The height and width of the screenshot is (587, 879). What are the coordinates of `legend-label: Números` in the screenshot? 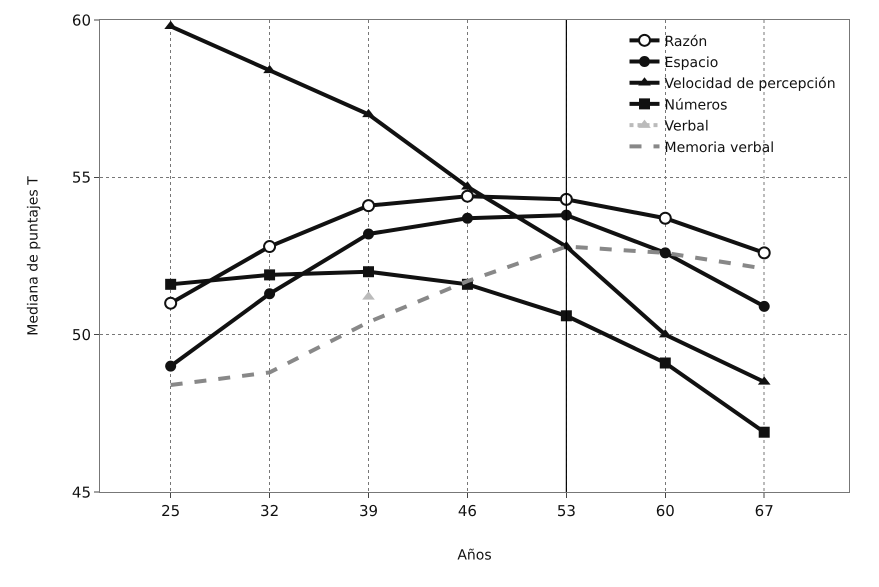 It's located at (696, 105).